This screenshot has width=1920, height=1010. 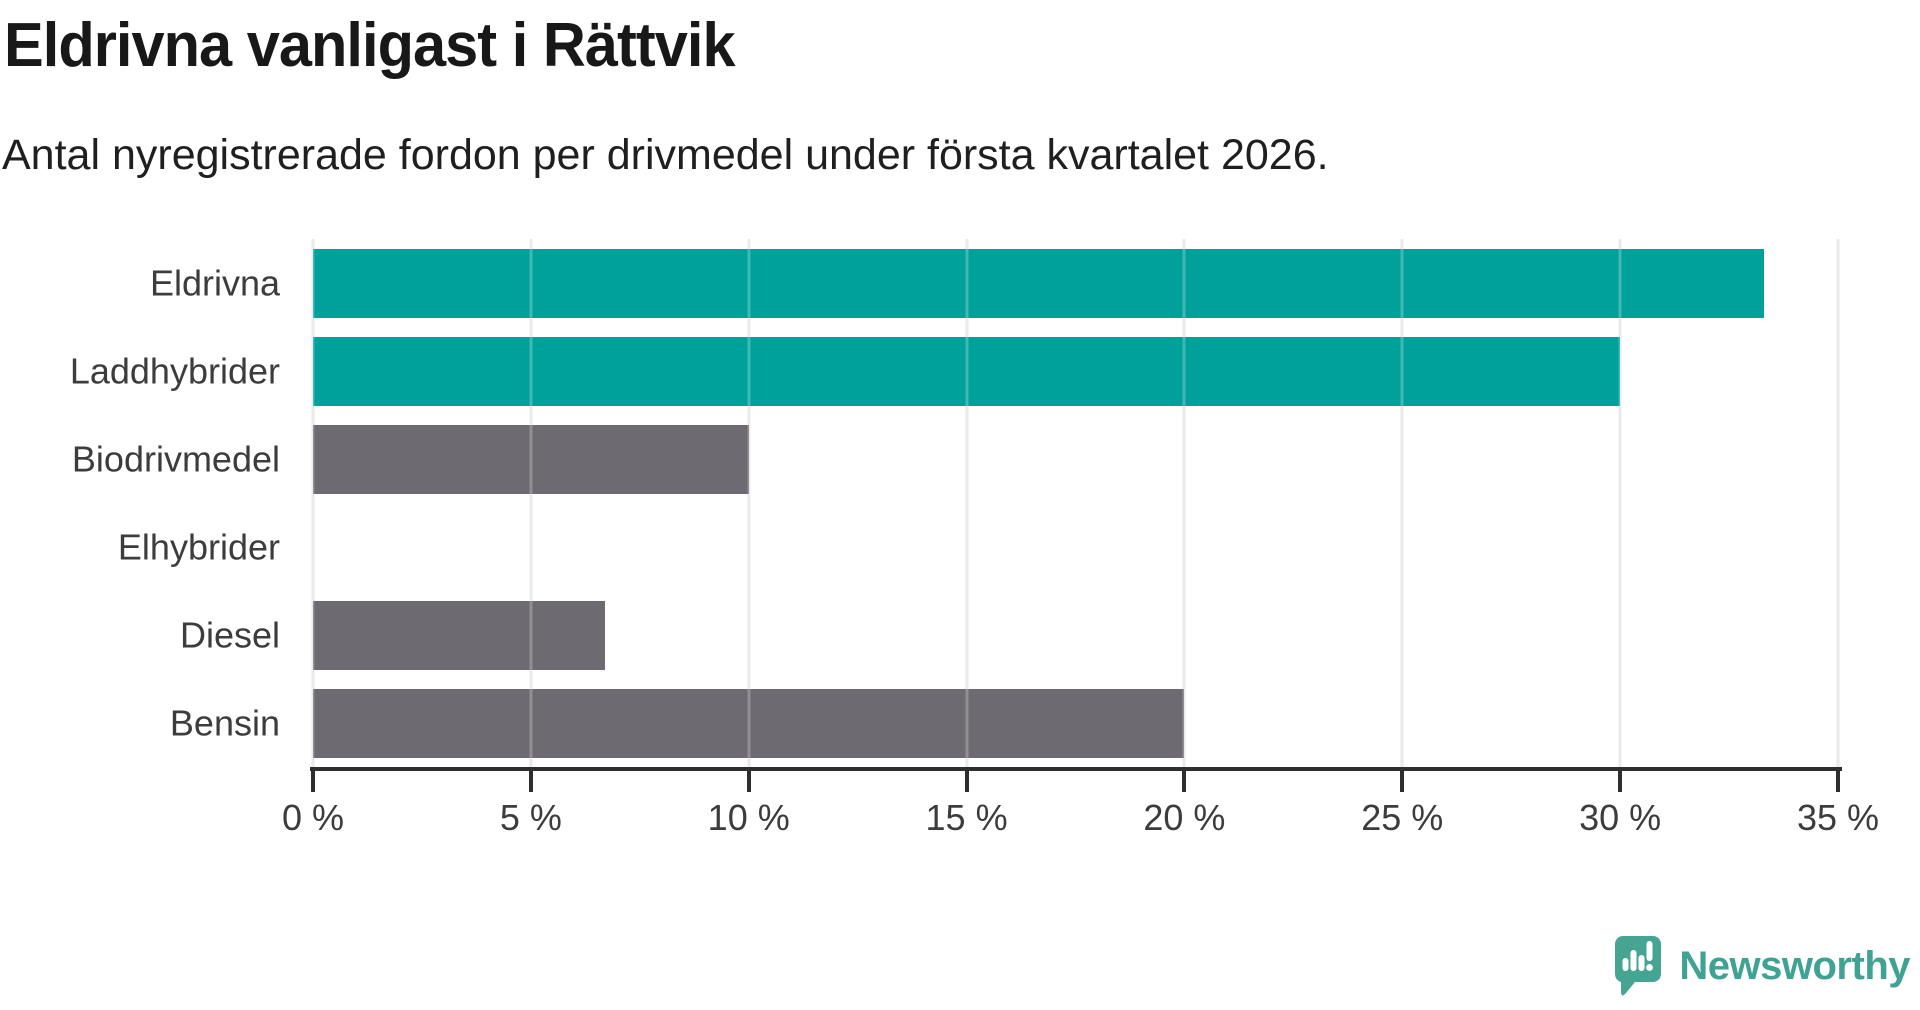 What do you see at coordinates (1649, 951) in the screenshot?
I see `exclamation-bar-glyph` at bounding box center [1649, 951].